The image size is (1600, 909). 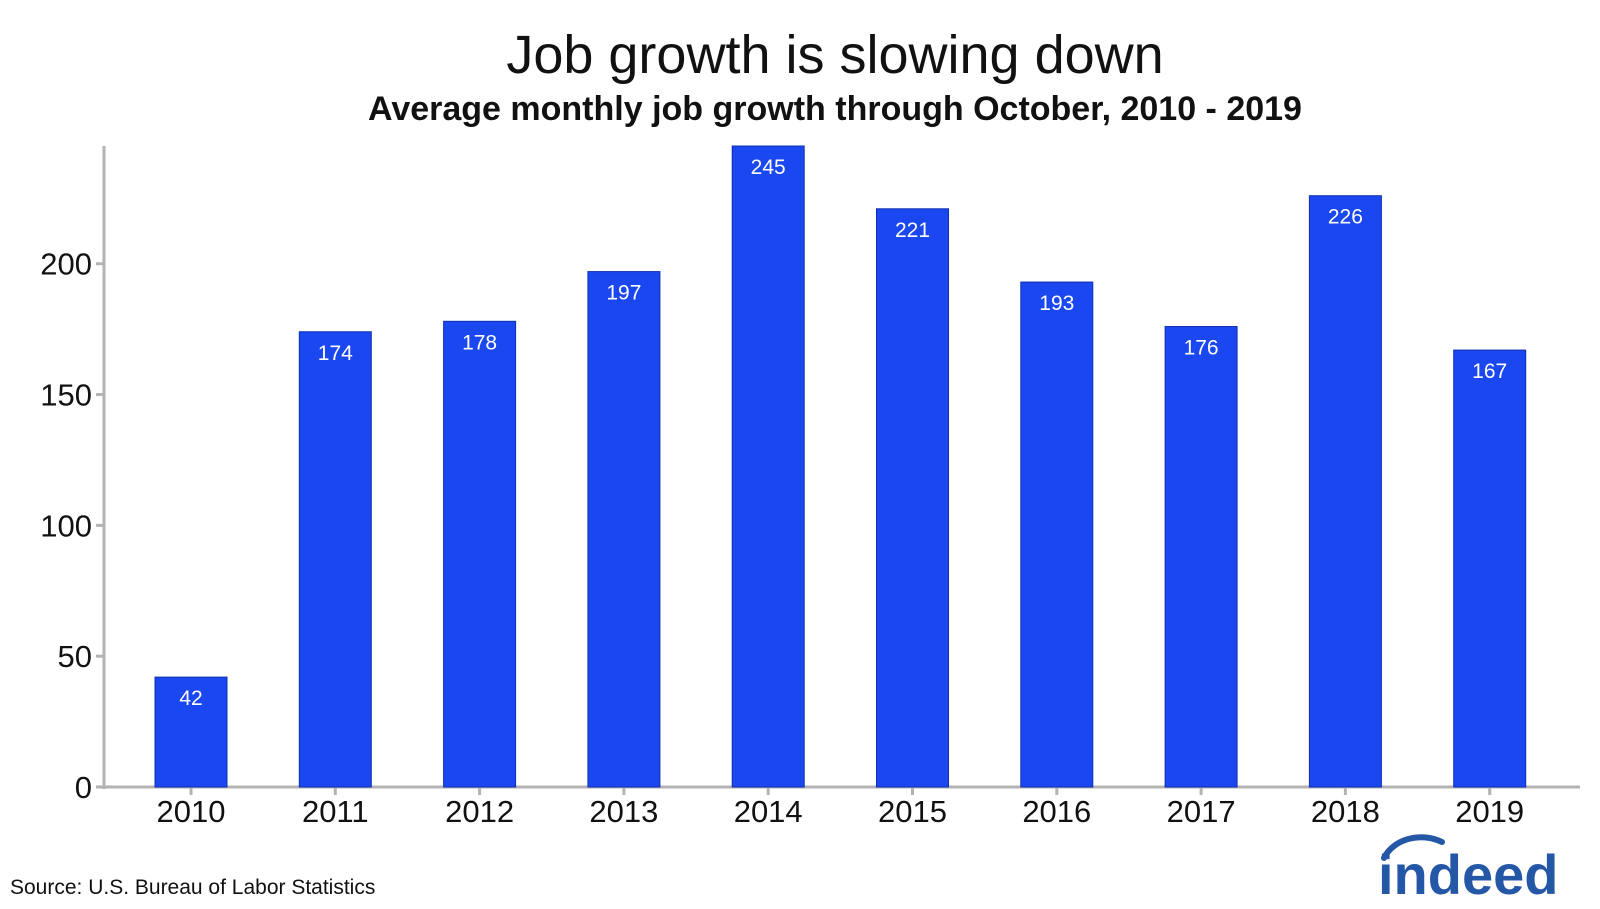 I want to click on source-note: Source: U.S. Bureau of Labor Statistics, so click(x=193, y=887).